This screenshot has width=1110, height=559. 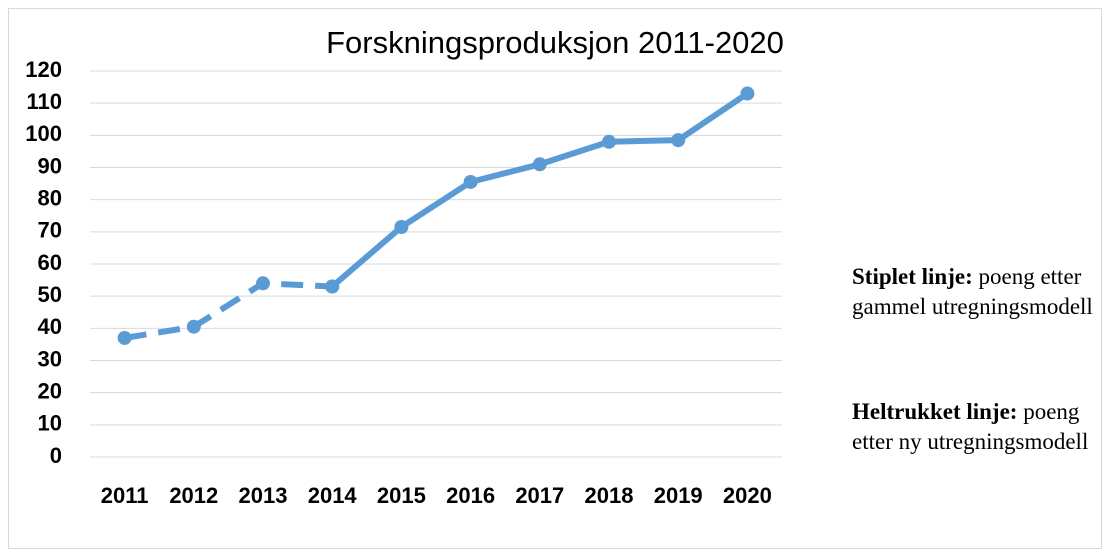 I want to click on chart-title: Forskningsproduksjon 2011-2020, so click(x=555, y=42).